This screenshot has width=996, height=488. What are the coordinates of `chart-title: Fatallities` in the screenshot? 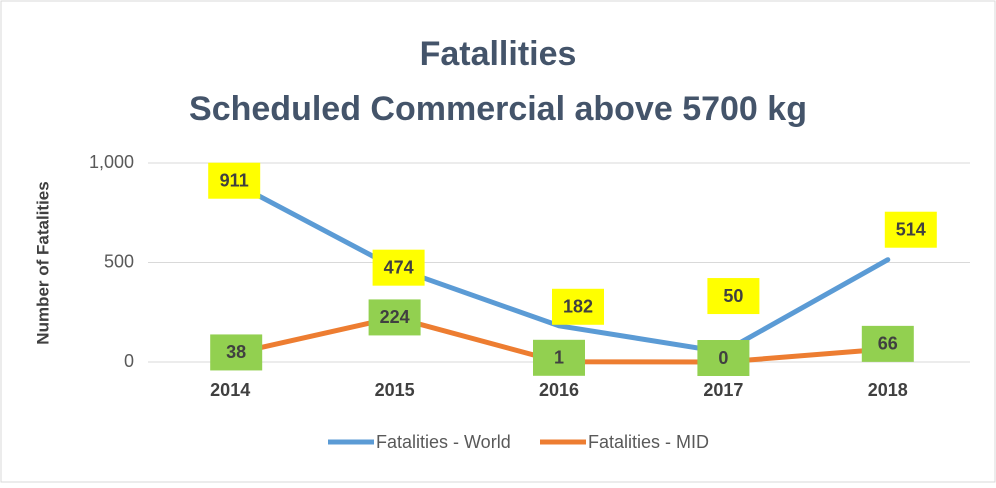 It's located at (498, 54).